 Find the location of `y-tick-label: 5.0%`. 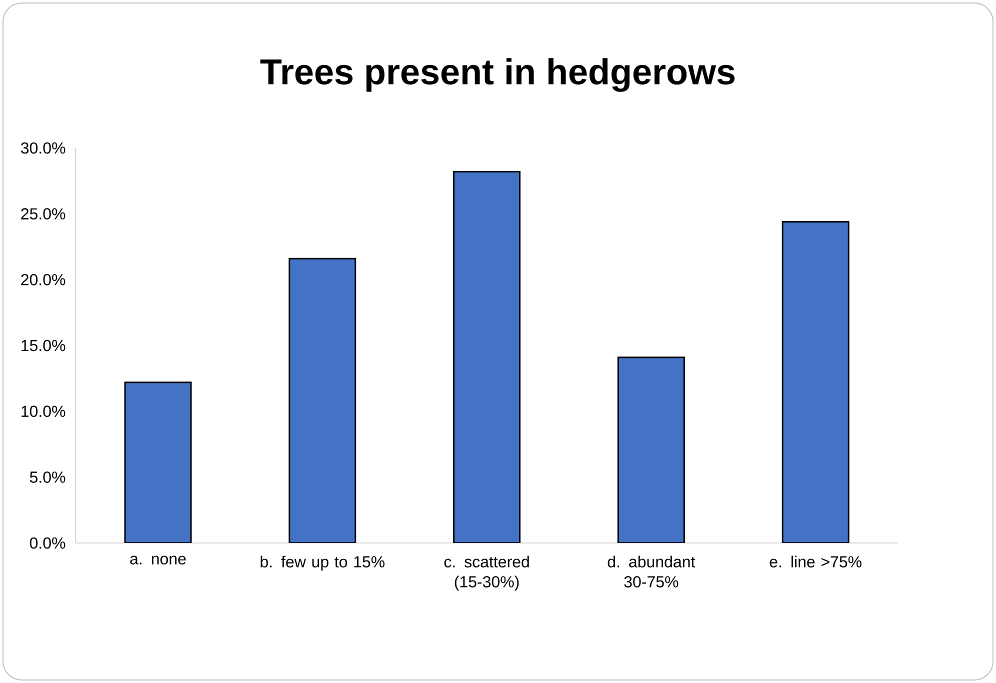

y-tick-label: 5.0% is located at coordinates (48, 477).